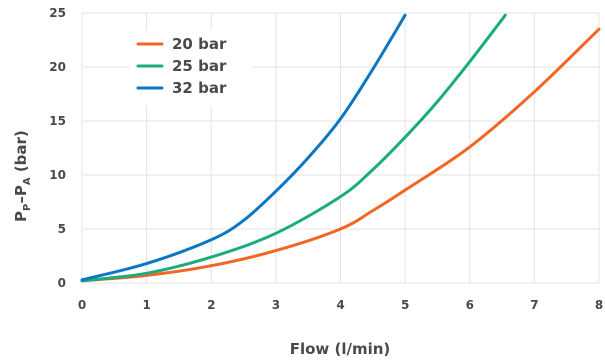 This screenshot has width=605, height=360. What do you see at coordinates (62, 283) in the screenshot?
I see `y-tick-label: 0` at bounding box center [62, 283].